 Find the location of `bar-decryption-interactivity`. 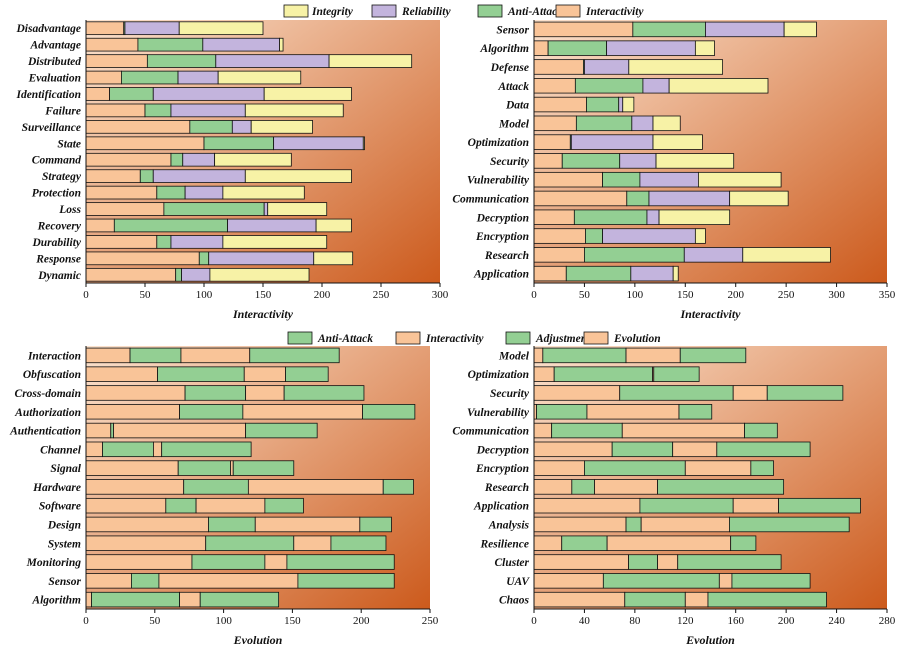

bar-decryption-interactivity is located at coordinates (554, 217).